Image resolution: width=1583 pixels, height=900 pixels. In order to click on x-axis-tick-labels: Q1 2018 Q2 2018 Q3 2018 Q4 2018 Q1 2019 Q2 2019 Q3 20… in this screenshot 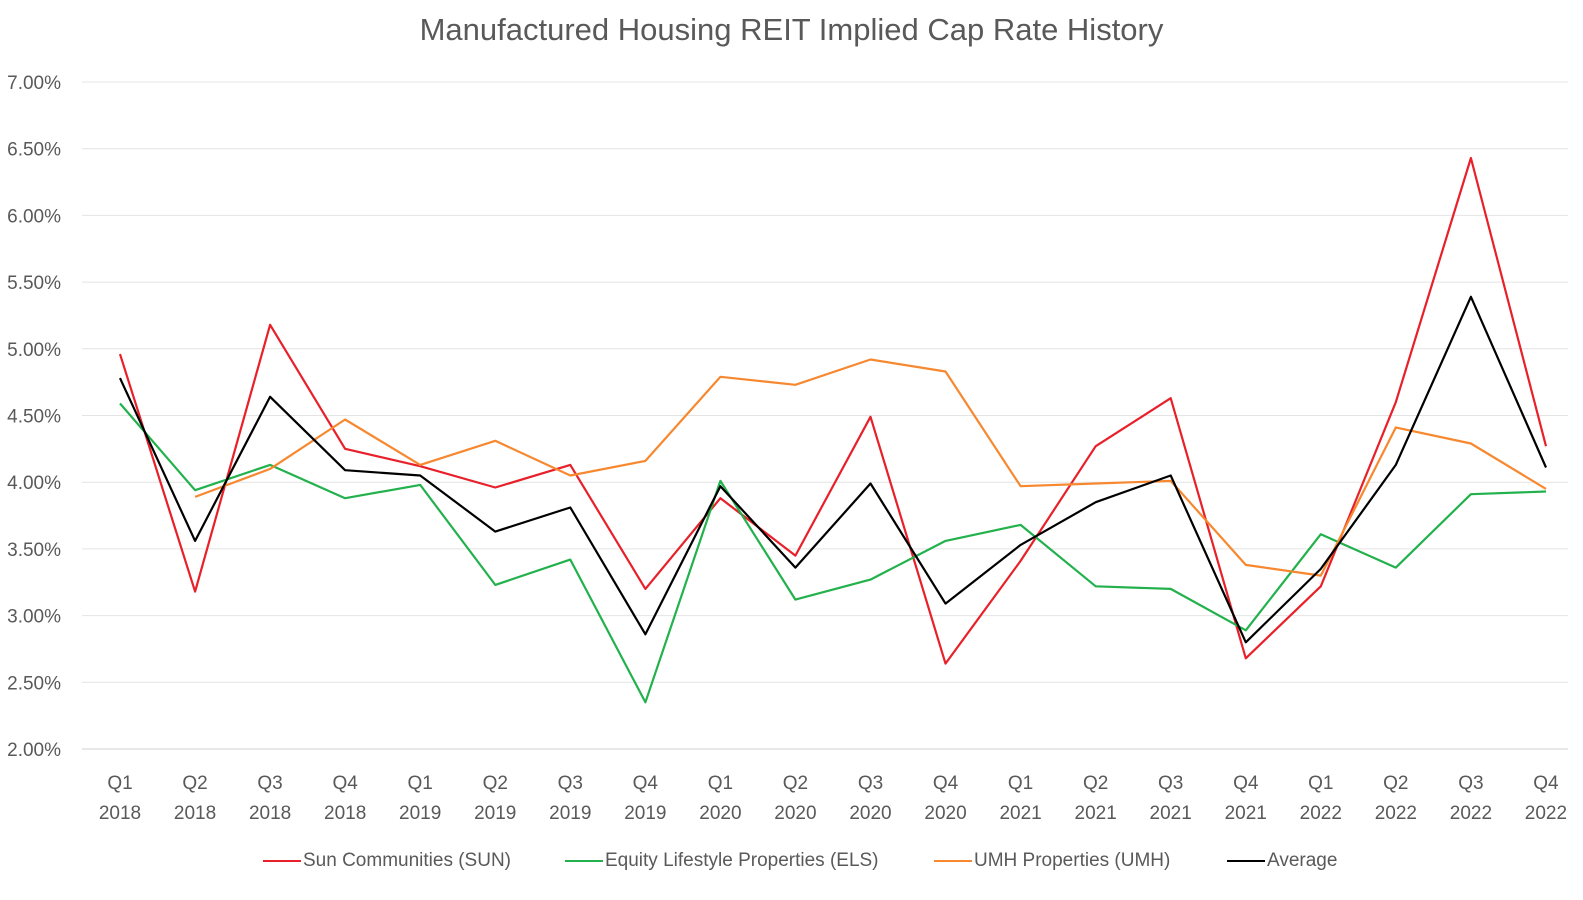, I will do `click(833, 798)`.